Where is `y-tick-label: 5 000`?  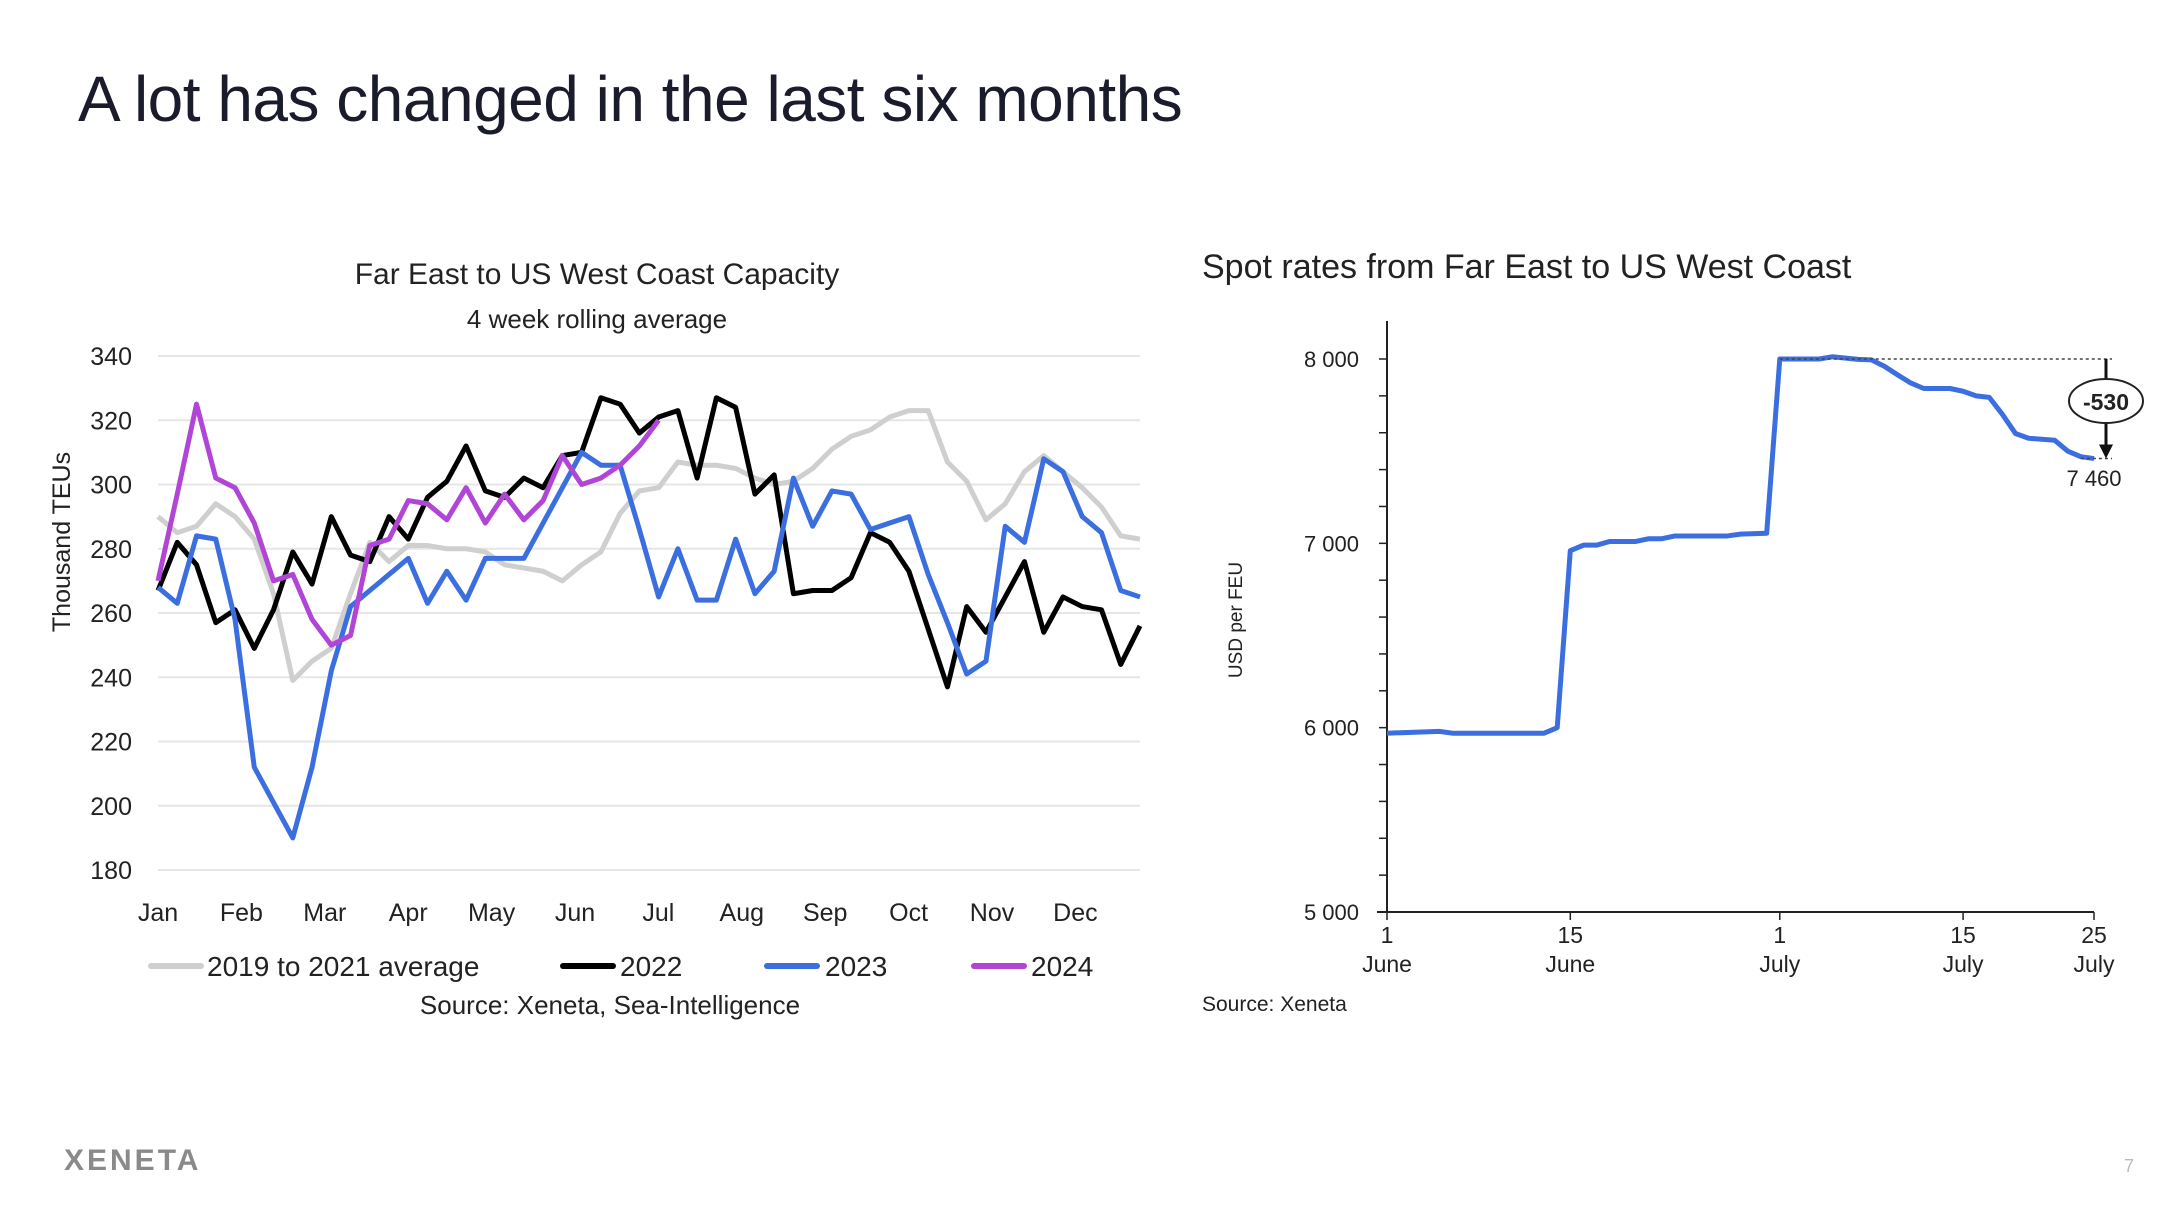 y-tick-label: 5 000 is located at coordinates (1331, 912).